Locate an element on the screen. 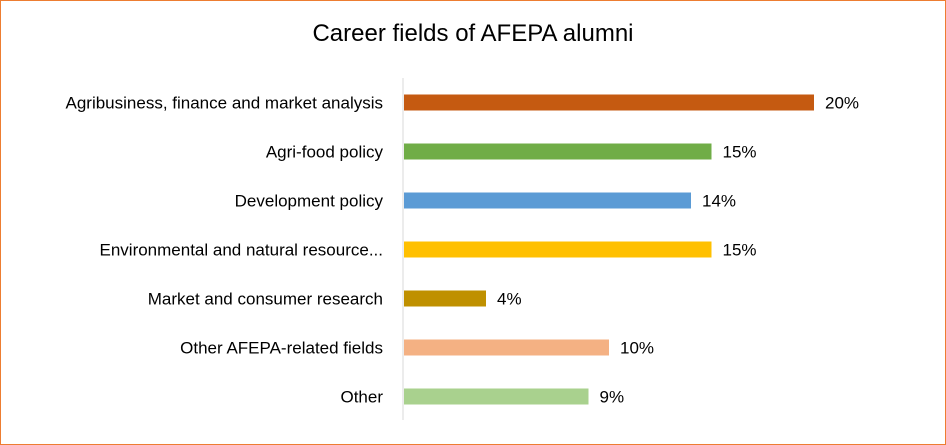 The height and width of the screenshot is (445, 946). category-label: Agri-food policy is located at coordinates (325, 152).